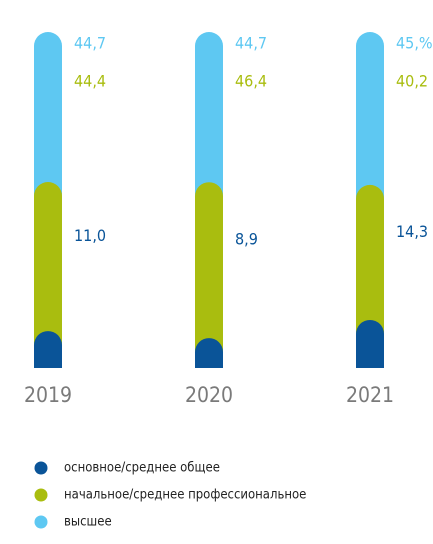 The height and width of the screenshot is (544, 433). Describe the element at coordinates (370, 395) in the screenshot. I see `x-tick-label: 2021` at that location.